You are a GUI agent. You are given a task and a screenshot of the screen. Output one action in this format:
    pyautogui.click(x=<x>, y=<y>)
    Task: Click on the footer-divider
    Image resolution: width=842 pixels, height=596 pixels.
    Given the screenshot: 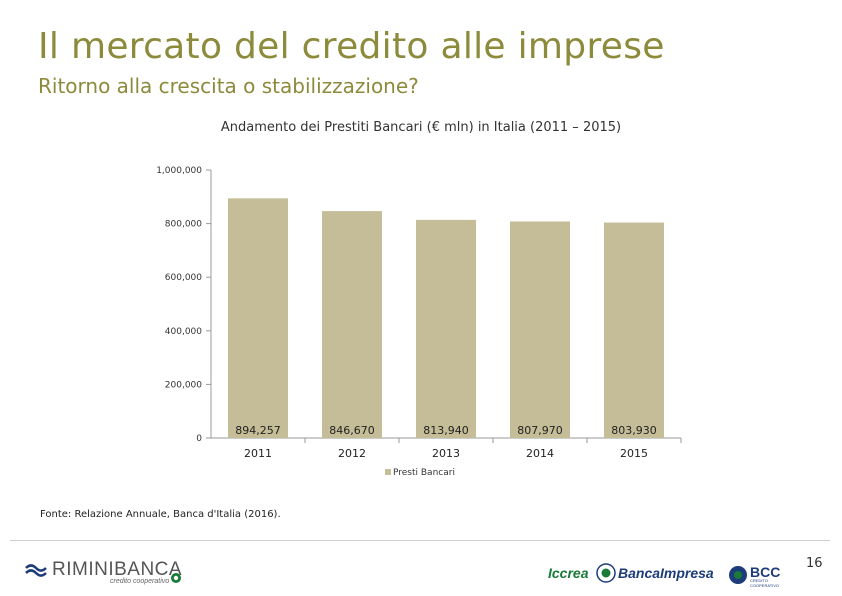 What is the action you would take?
    pyautogui.click(x=420, y=540)
    